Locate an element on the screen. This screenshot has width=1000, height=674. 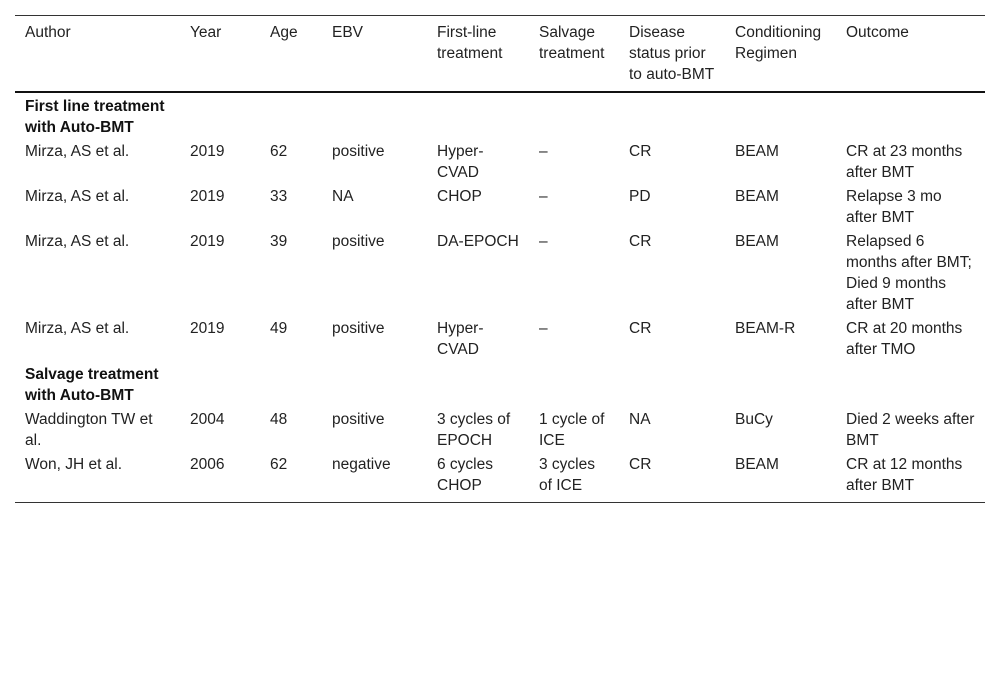
cell-disease-status: PD is located at coordinates (640, 196).